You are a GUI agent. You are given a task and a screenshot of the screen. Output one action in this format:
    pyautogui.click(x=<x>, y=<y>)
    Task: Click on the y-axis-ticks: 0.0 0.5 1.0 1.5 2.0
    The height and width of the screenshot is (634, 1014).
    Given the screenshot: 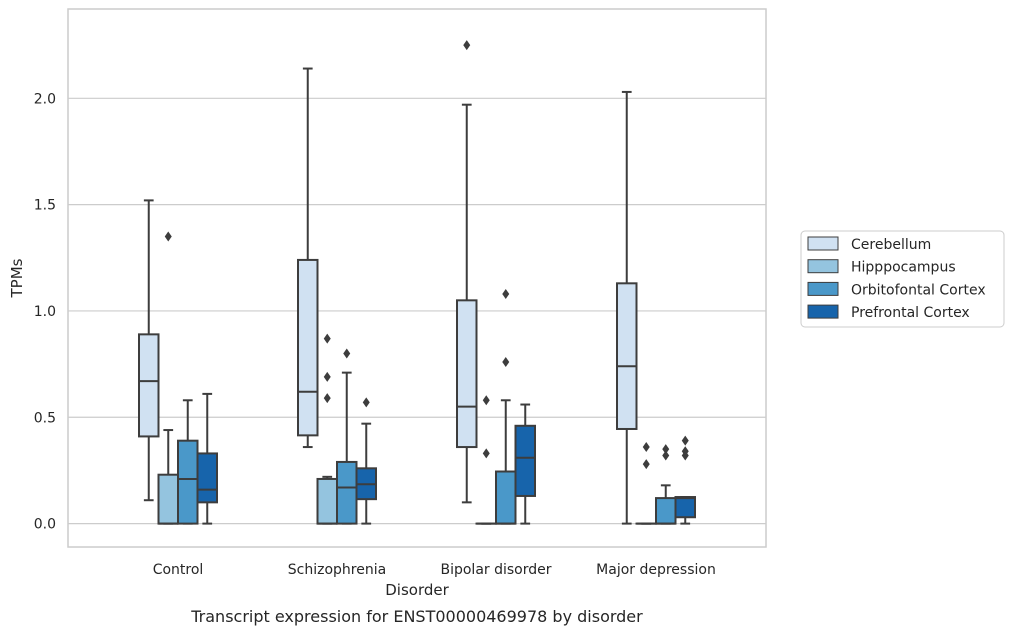 What is the action you would take?
    pyautogui.click(x=45, y=311)
    